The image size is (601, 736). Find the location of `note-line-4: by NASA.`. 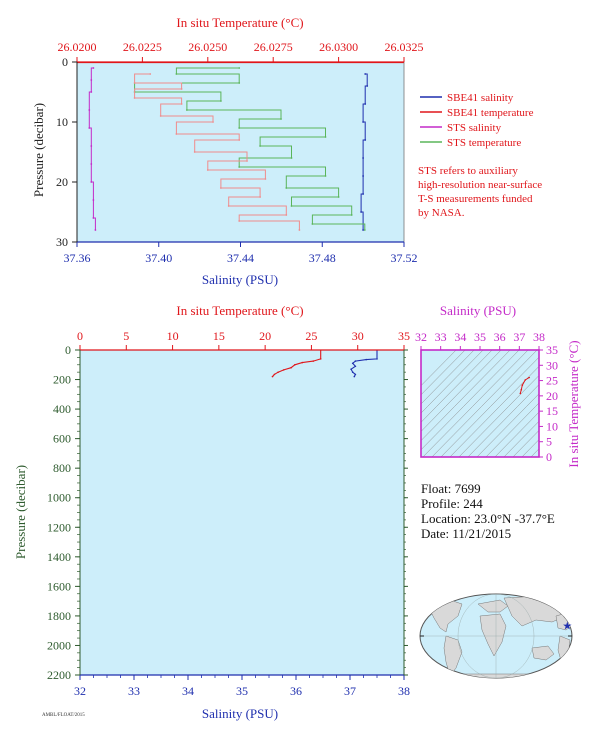

note-line-4: by NASA. is located at coordinates (441, 213).